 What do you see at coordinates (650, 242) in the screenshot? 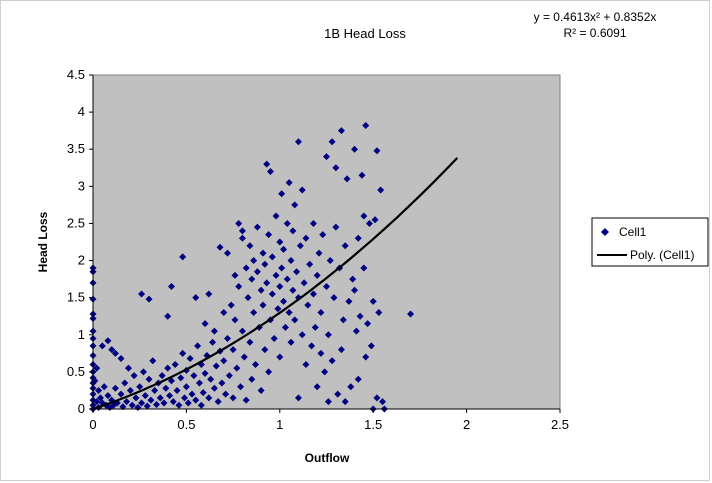
I see `legend-box` at bounding box center [650, 242].